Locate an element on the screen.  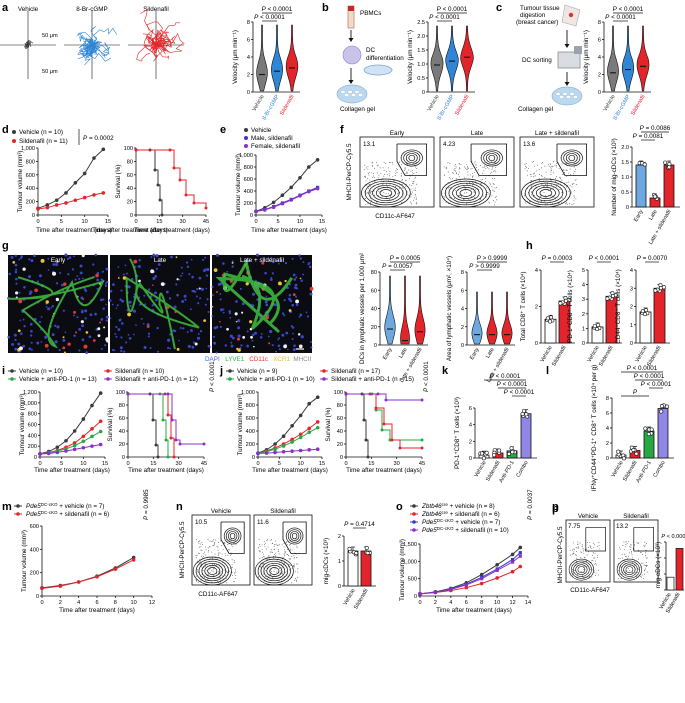
e-growth-ytick-label: 1,000 is located at coordinates (246, 156).